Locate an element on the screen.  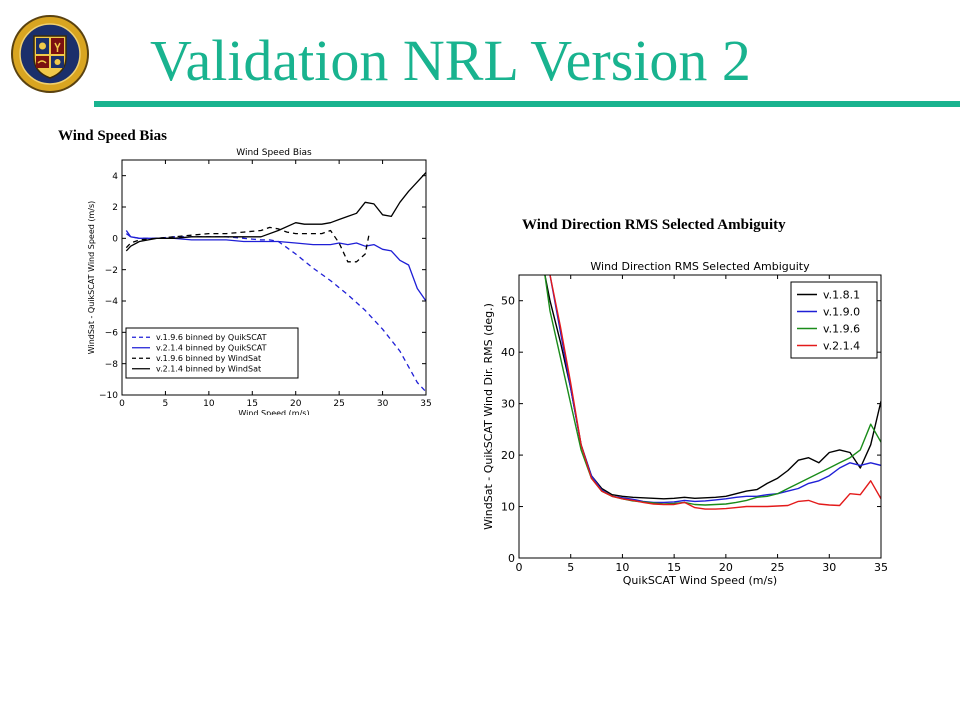
wsb-frame is located at coordinates (274, 277).